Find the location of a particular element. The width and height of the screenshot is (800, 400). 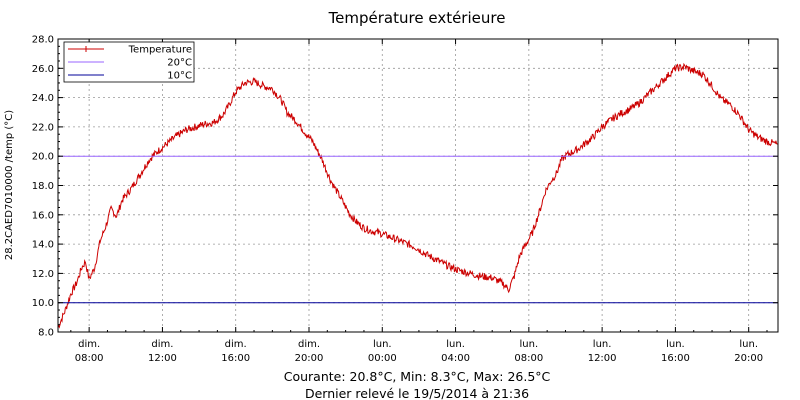

legend-label: 10°C is located at coordinates (179, 76).